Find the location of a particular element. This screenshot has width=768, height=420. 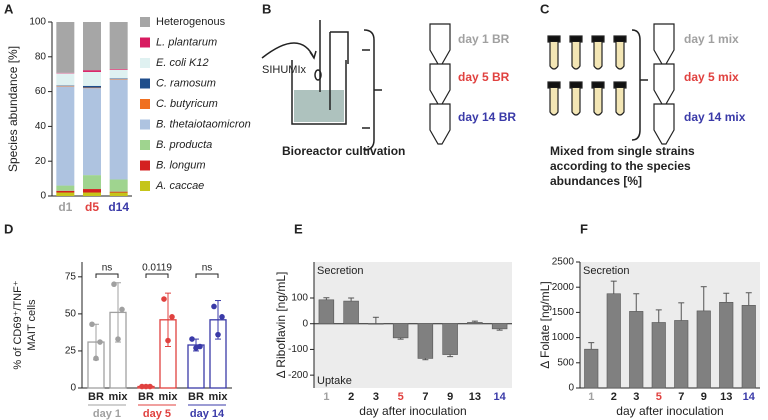

legend-label: Heterogenous is located at coordinates (191, 22).